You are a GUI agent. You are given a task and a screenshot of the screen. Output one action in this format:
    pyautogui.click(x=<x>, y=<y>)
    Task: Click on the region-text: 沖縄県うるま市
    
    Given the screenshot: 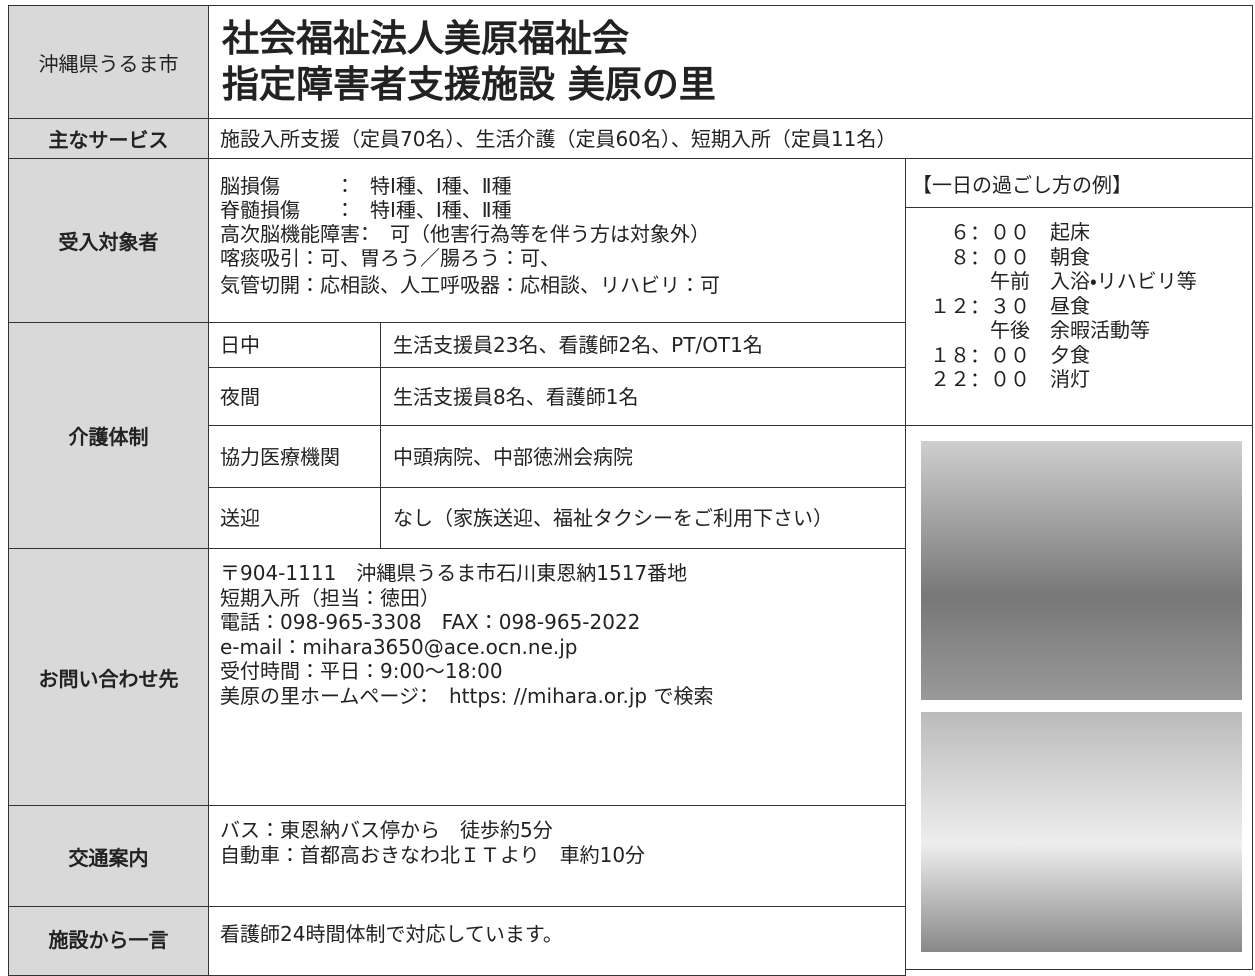 What is the action you would take?
    pyautogui.click(x=108, y=63)
    